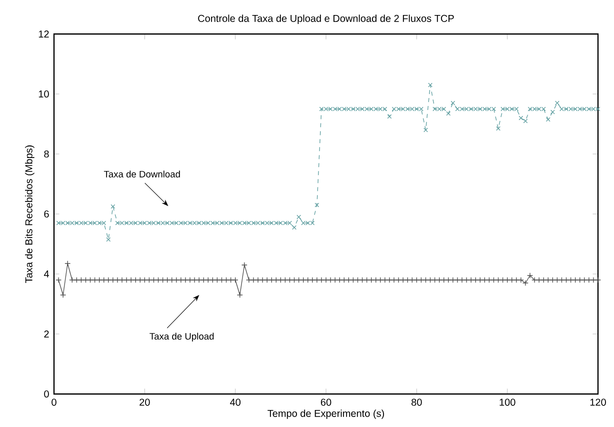 This screenshot has width=614, height=427. I want to click on x-tick-label: 120, so click(598, 402).